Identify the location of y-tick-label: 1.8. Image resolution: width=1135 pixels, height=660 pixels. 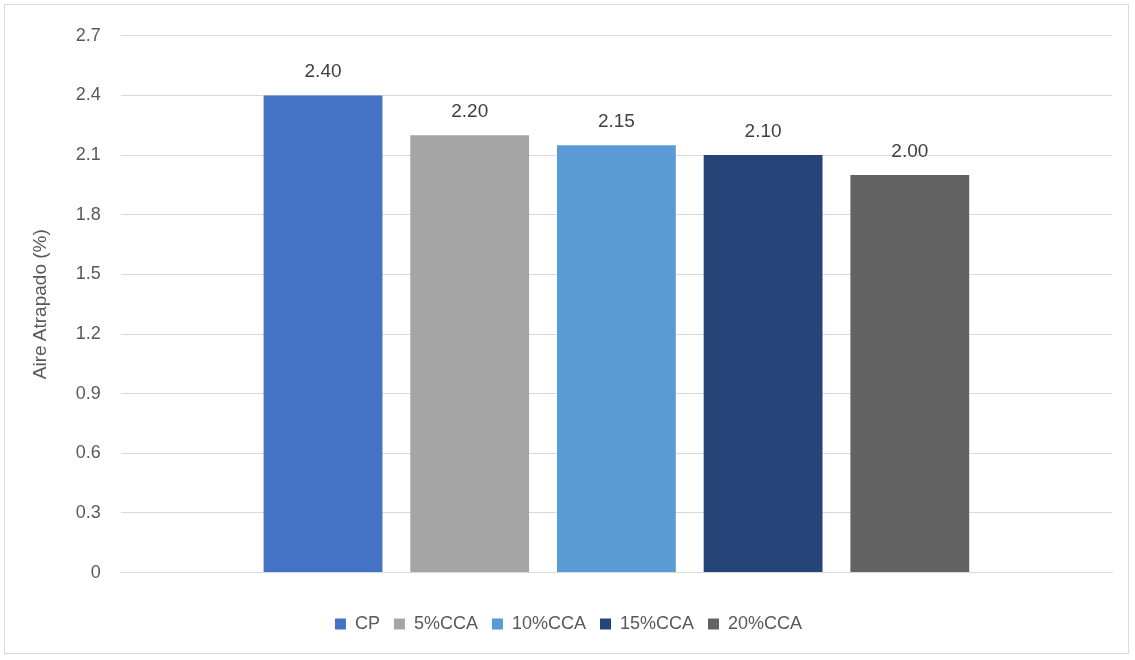
(88, 213).